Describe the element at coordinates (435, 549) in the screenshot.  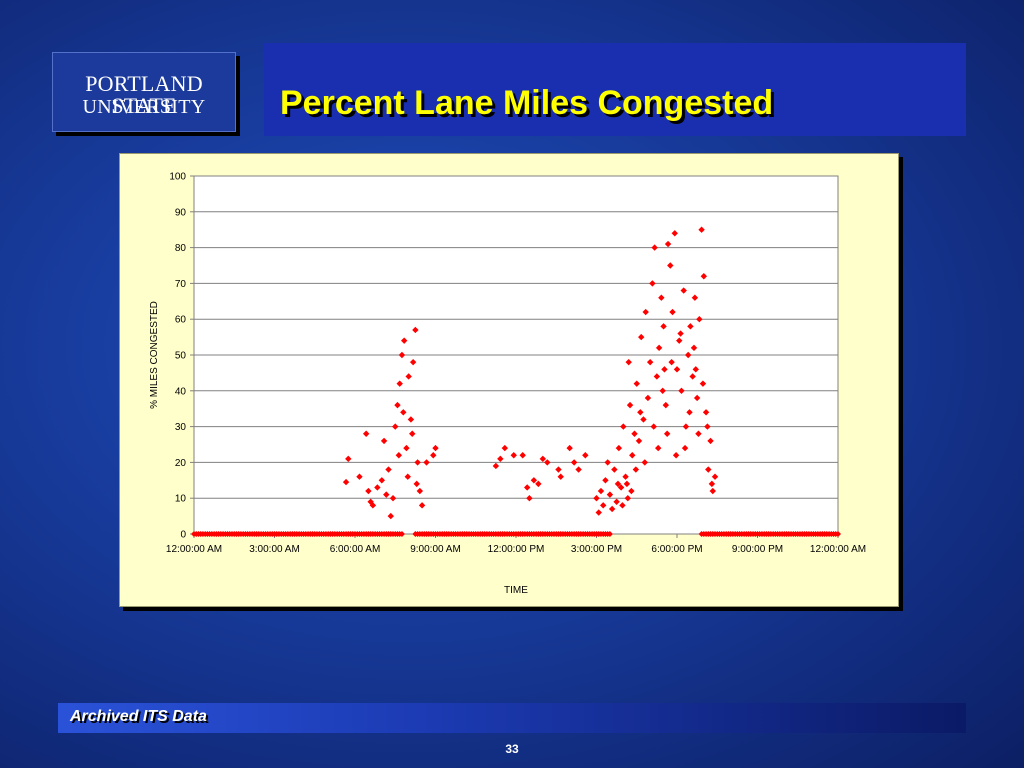
I see `x-tick-label: 9:00:00 AM` at that location.